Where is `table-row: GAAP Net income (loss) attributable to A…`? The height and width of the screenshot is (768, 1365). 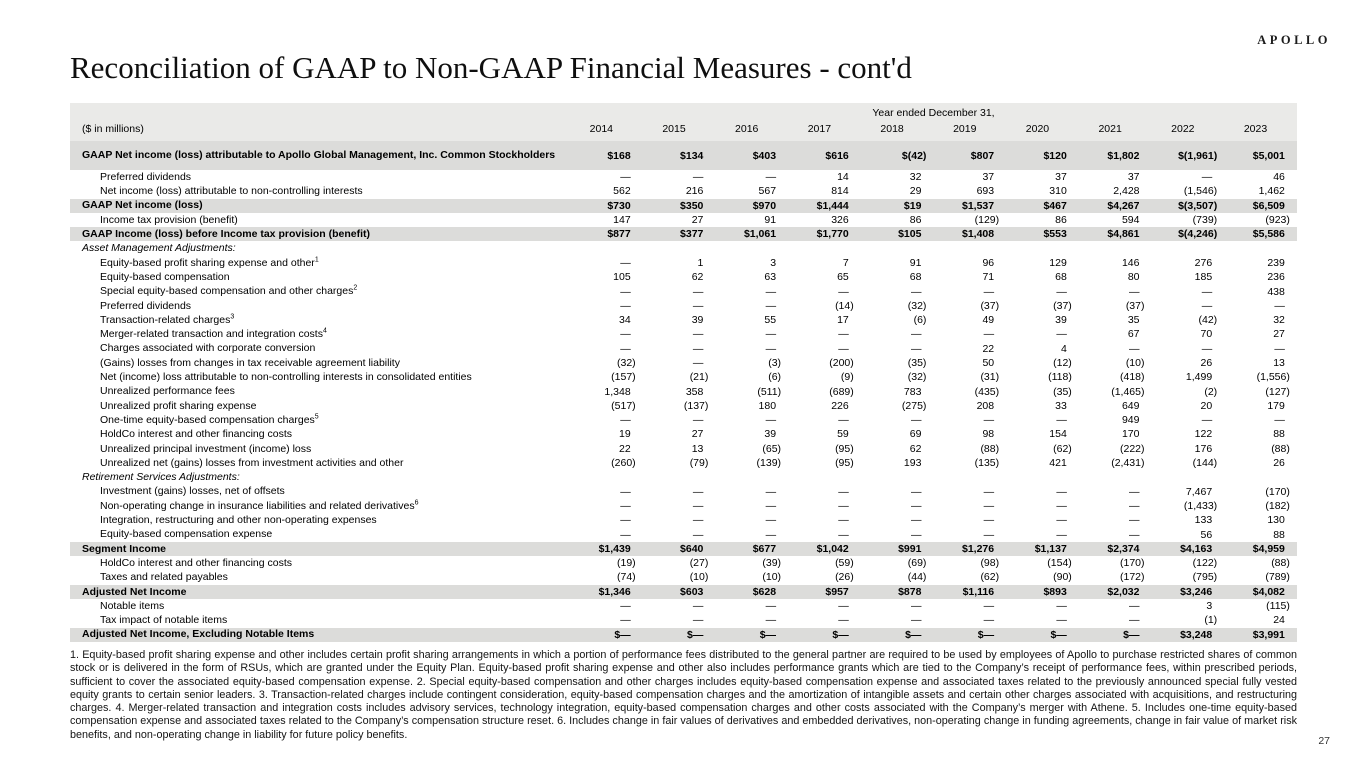
table-row: GAAP Net income (loss) attributable to A… is located at coordinates (683, 155).